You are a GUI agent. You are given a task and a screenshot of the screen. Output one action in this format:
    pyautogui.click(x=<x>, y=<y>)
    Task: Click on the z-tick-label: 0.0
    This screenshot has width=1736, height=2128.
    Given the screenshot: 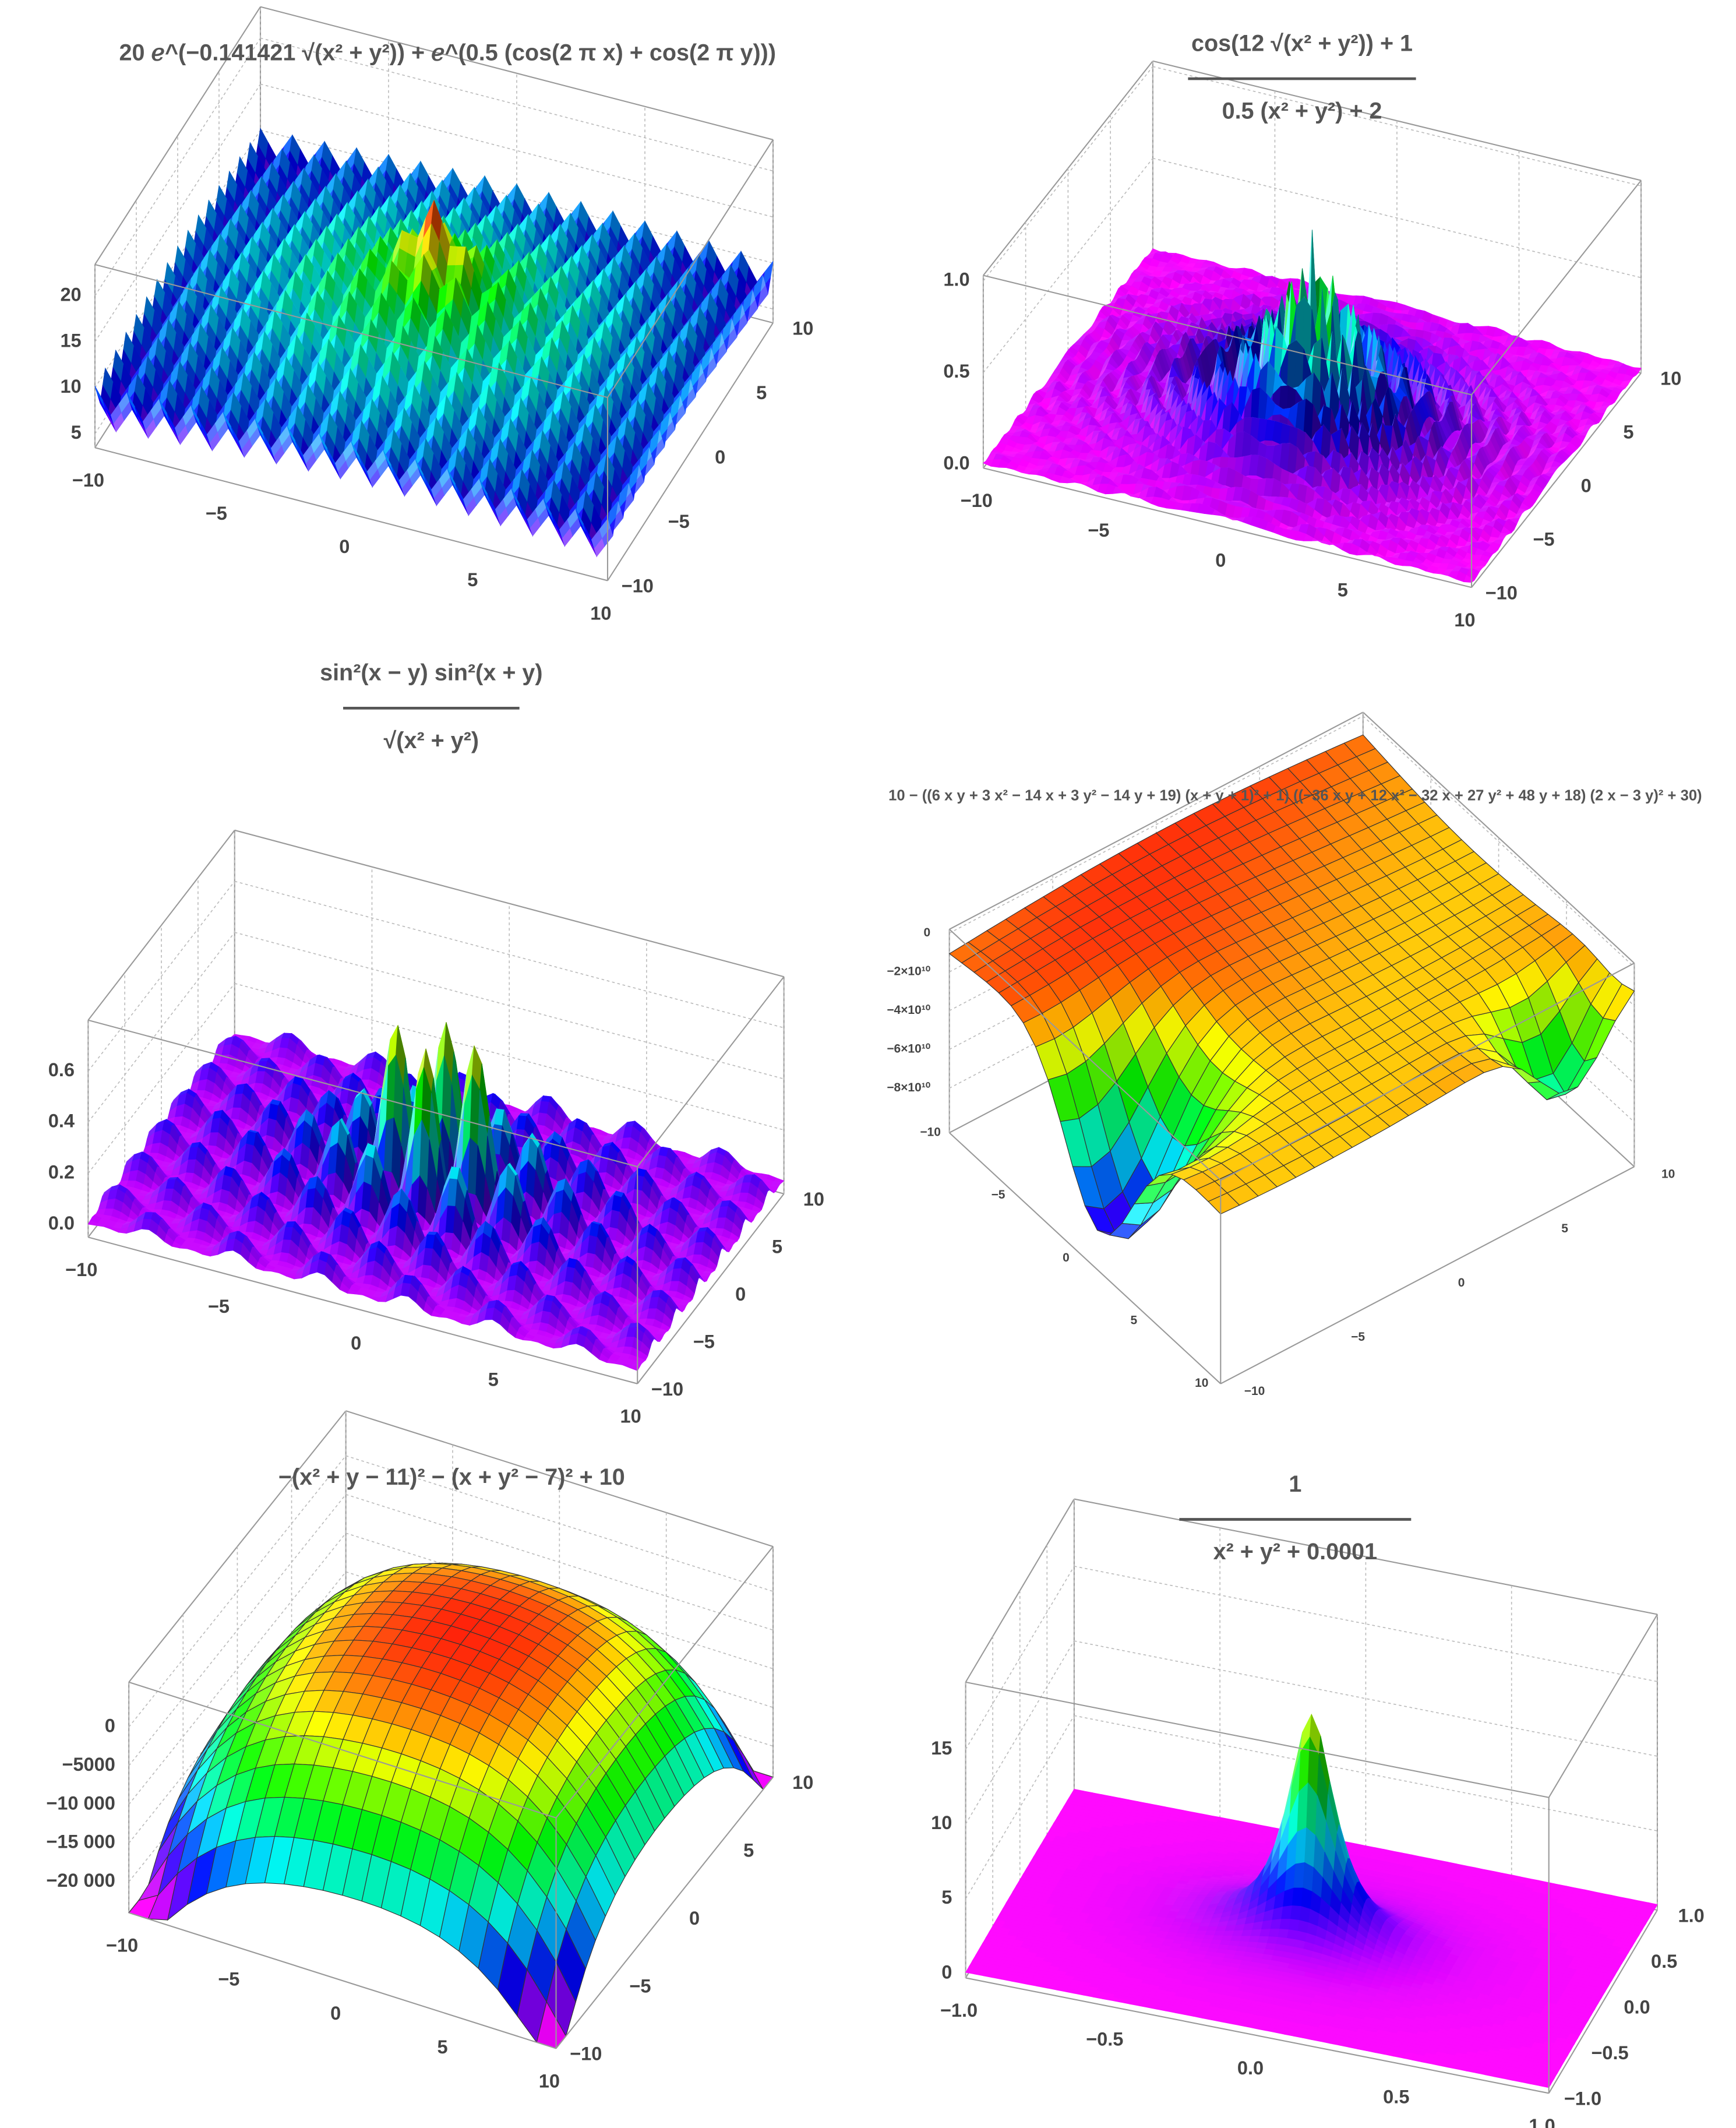 What is the action you would take?
    pyautogui.click(x=956, y=463)
    